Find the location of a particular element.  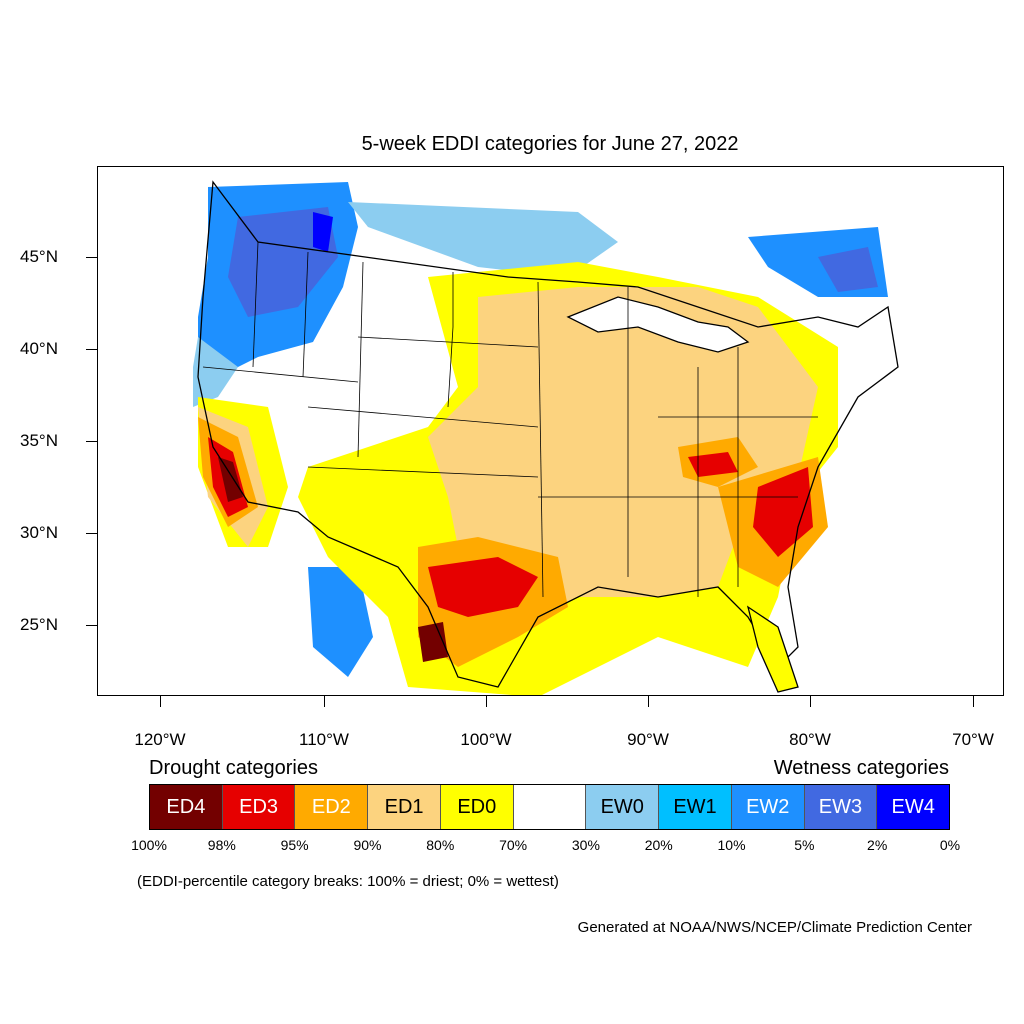

legend-cell-ed1: ED1 is located at coordinates (404, 807).